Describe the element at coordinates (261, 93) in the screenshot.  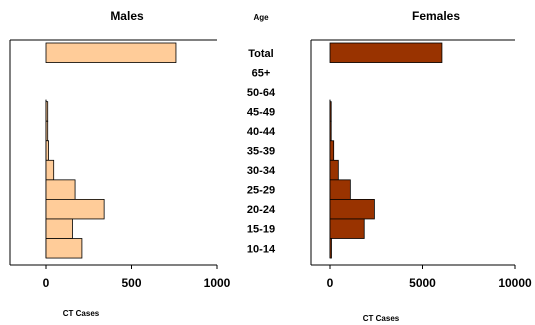
I see `age-label: 50-64` at that location.